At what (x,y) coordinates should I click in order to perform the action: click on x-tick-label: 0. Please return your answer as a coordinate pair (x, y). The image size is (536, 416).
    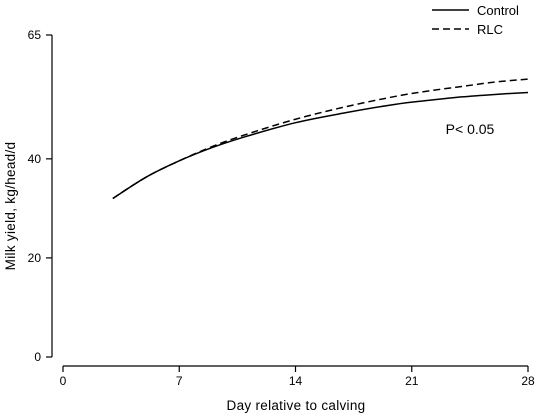
    Looking at the image, I should click on (63, 381).